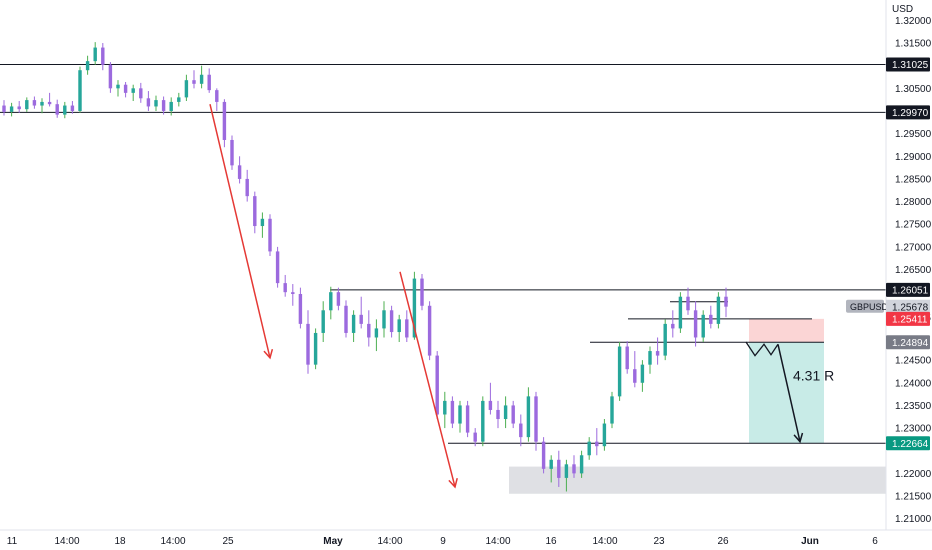  I want to click on price-tick-label: 1.24000, so click(913, 383).